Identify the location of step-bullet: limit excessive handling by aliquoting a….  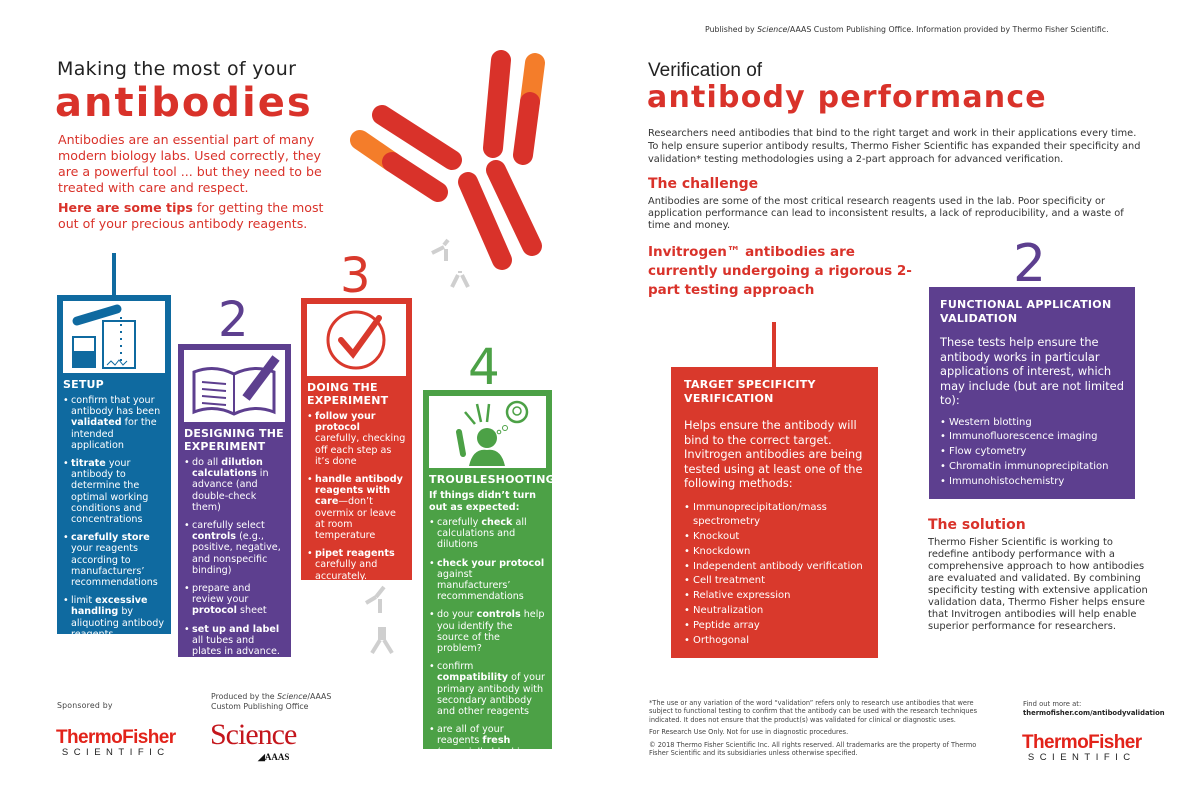
(114, 617).